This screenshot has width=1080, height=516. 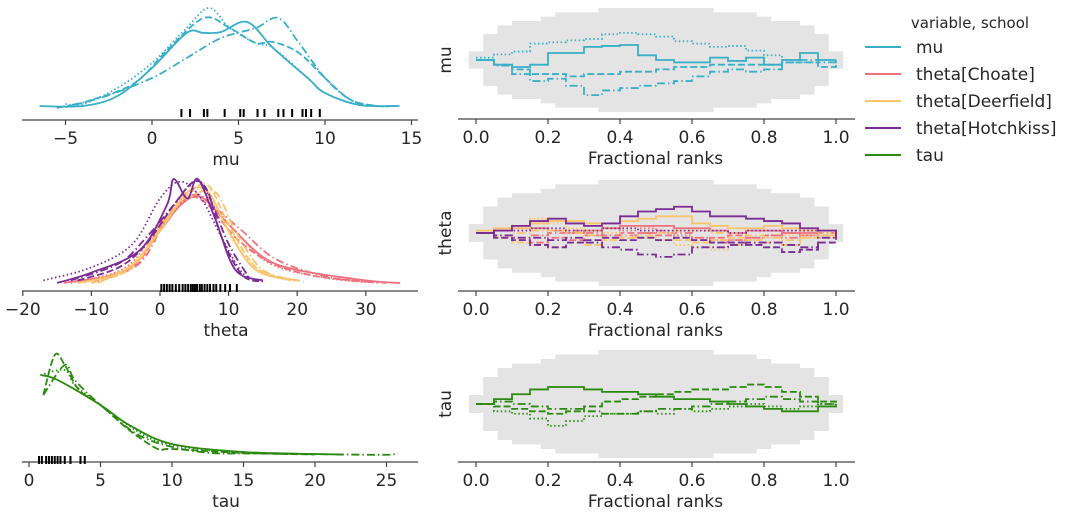 I want to click on legend-item: mu, so click(x=904, y=48).